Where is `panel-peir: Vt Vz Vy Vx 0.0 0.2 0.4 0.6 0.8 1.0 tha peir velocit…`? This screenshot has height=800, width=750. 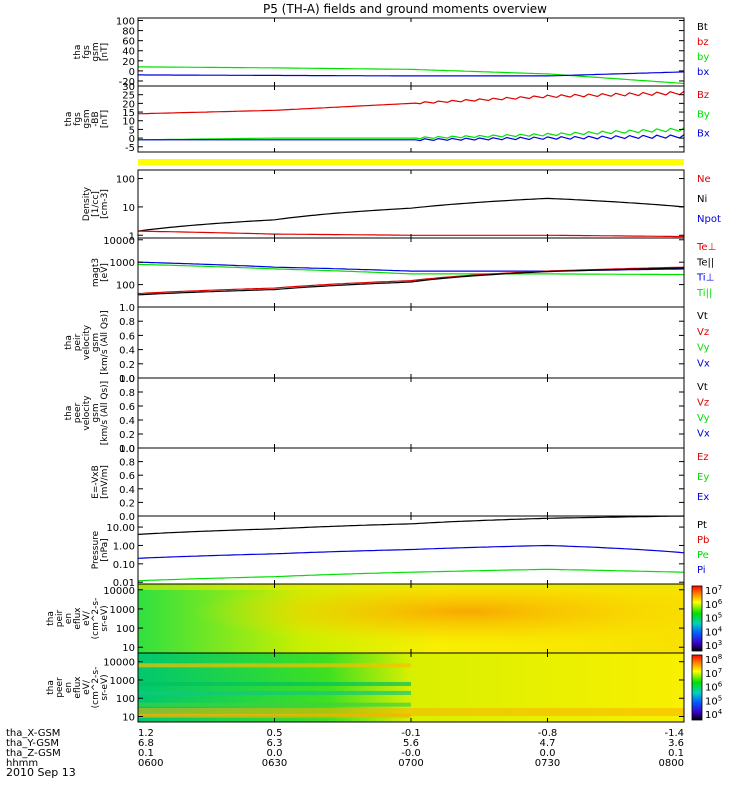
panel-peir: Vt Vz Vy Vx 0.0 0.2 0.4 0.6 0.8 1.0 tha peir velocit… is located at coordinates (387, 344).